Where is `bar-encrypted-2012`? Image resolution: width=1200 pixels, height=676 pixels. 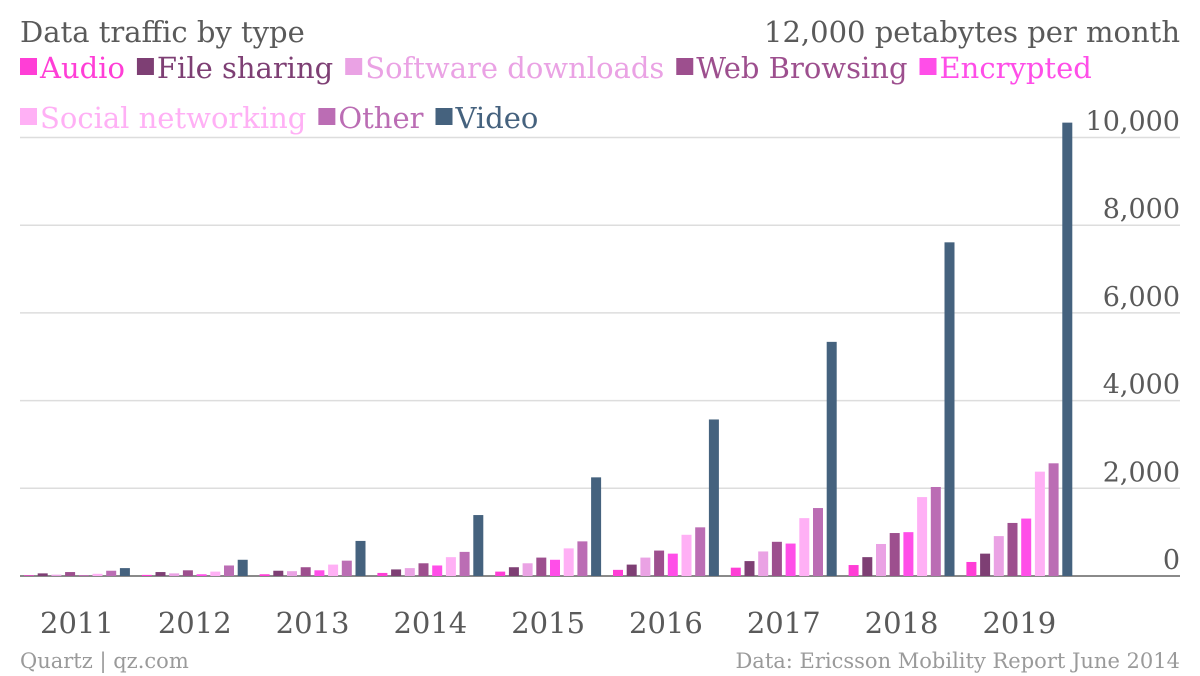 bar-encrypted-2012 is located at coordinates (201, 575).